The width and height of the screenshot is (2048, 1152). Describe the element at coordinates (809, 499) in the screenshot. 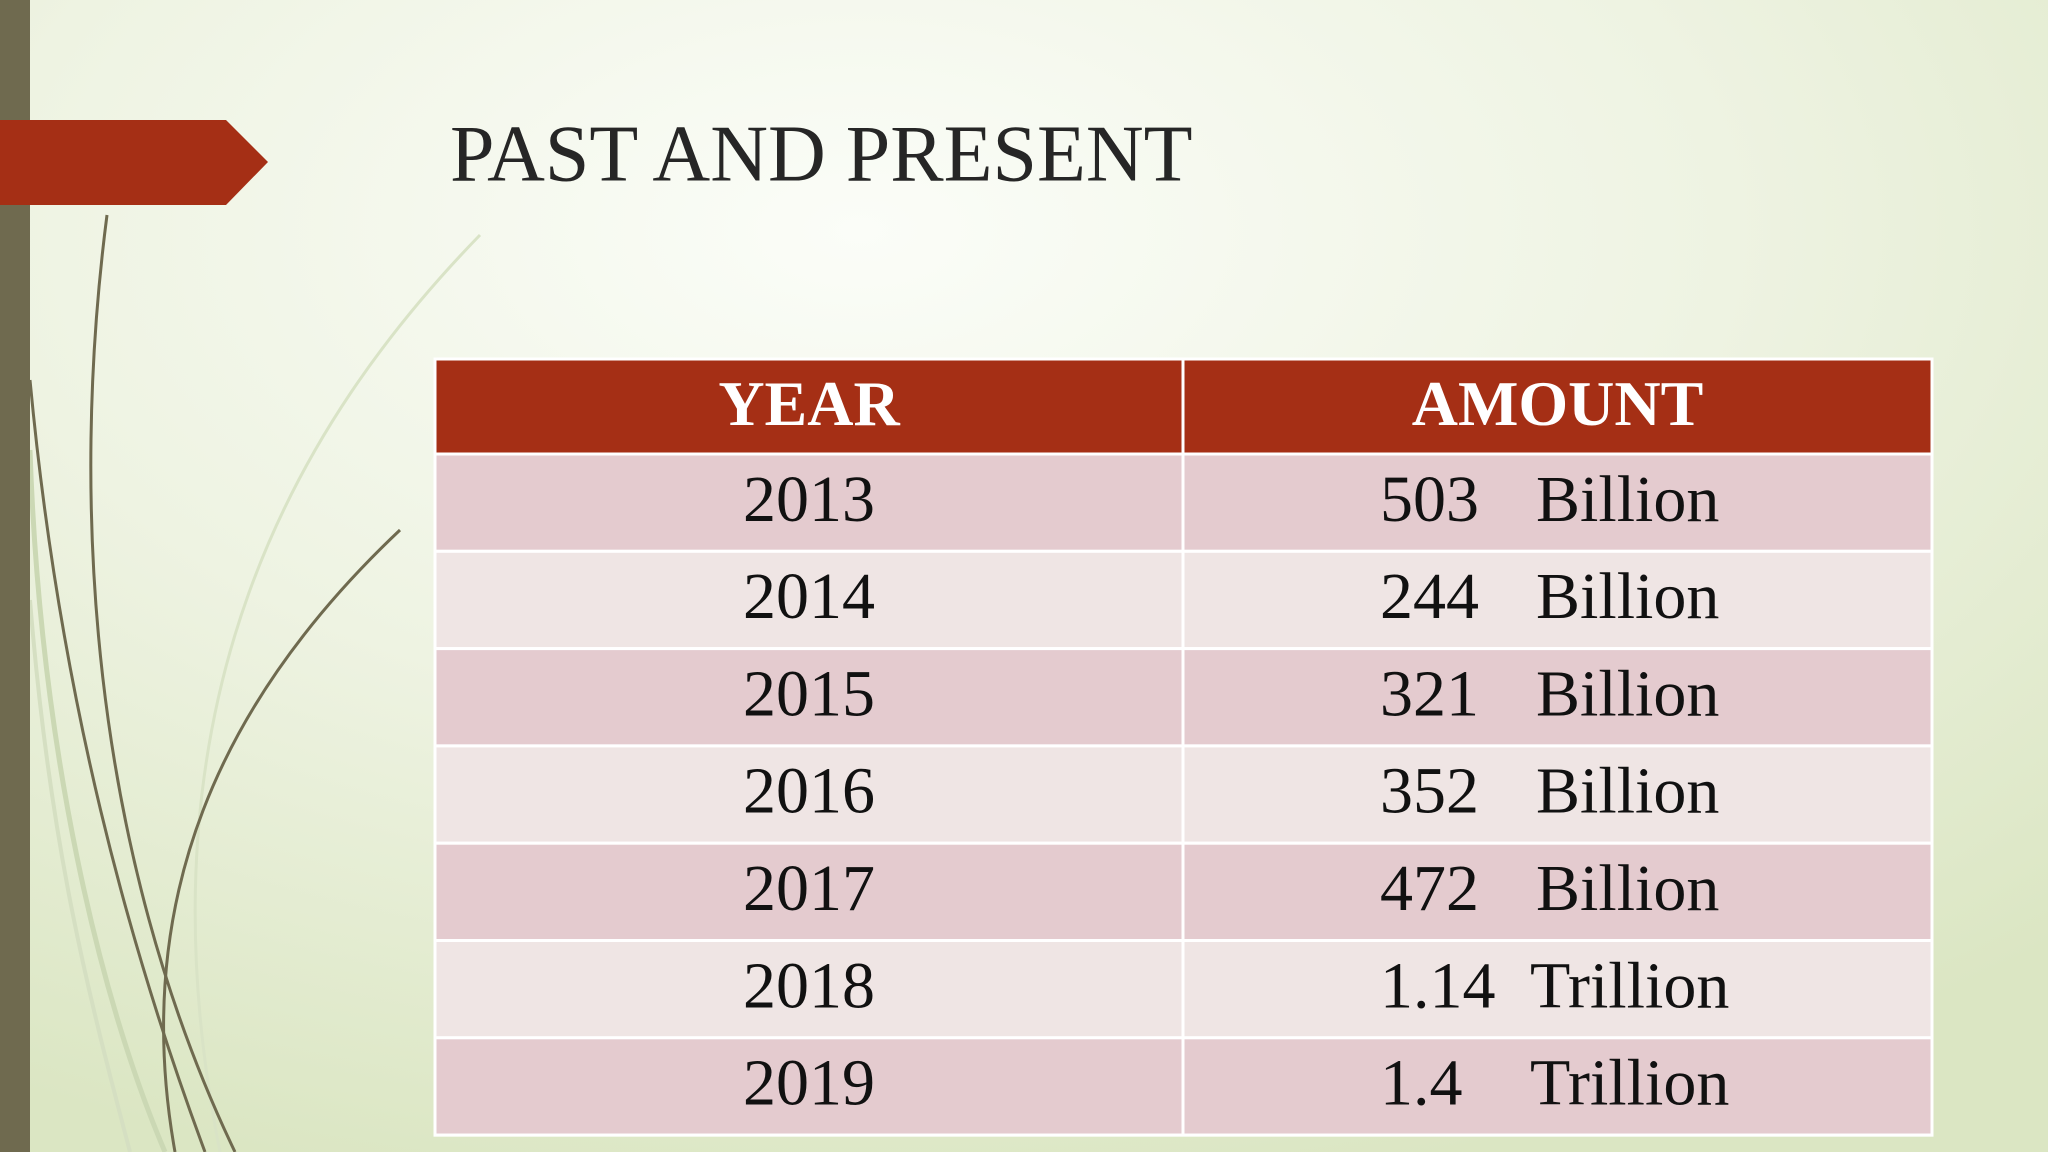

I see `year-cell: 2013` at that location.